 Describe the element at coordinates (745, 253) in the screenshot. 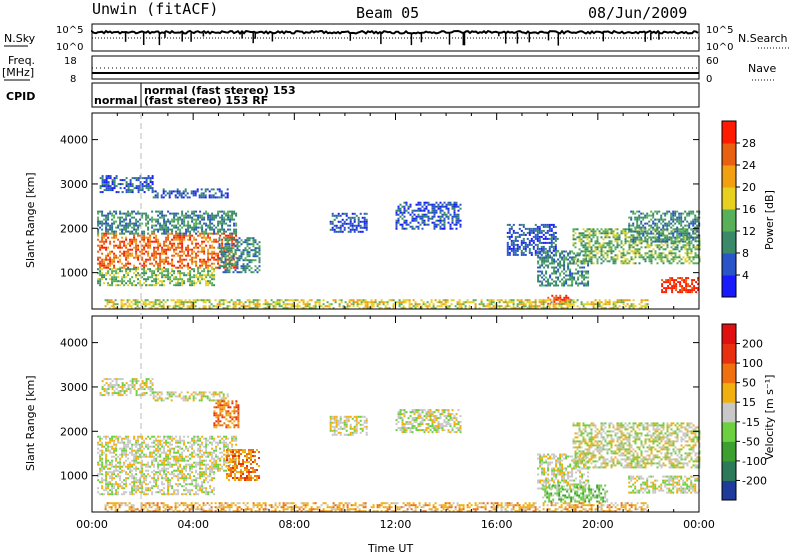

I see `power-colorbar-tick-label: 8` at that location.